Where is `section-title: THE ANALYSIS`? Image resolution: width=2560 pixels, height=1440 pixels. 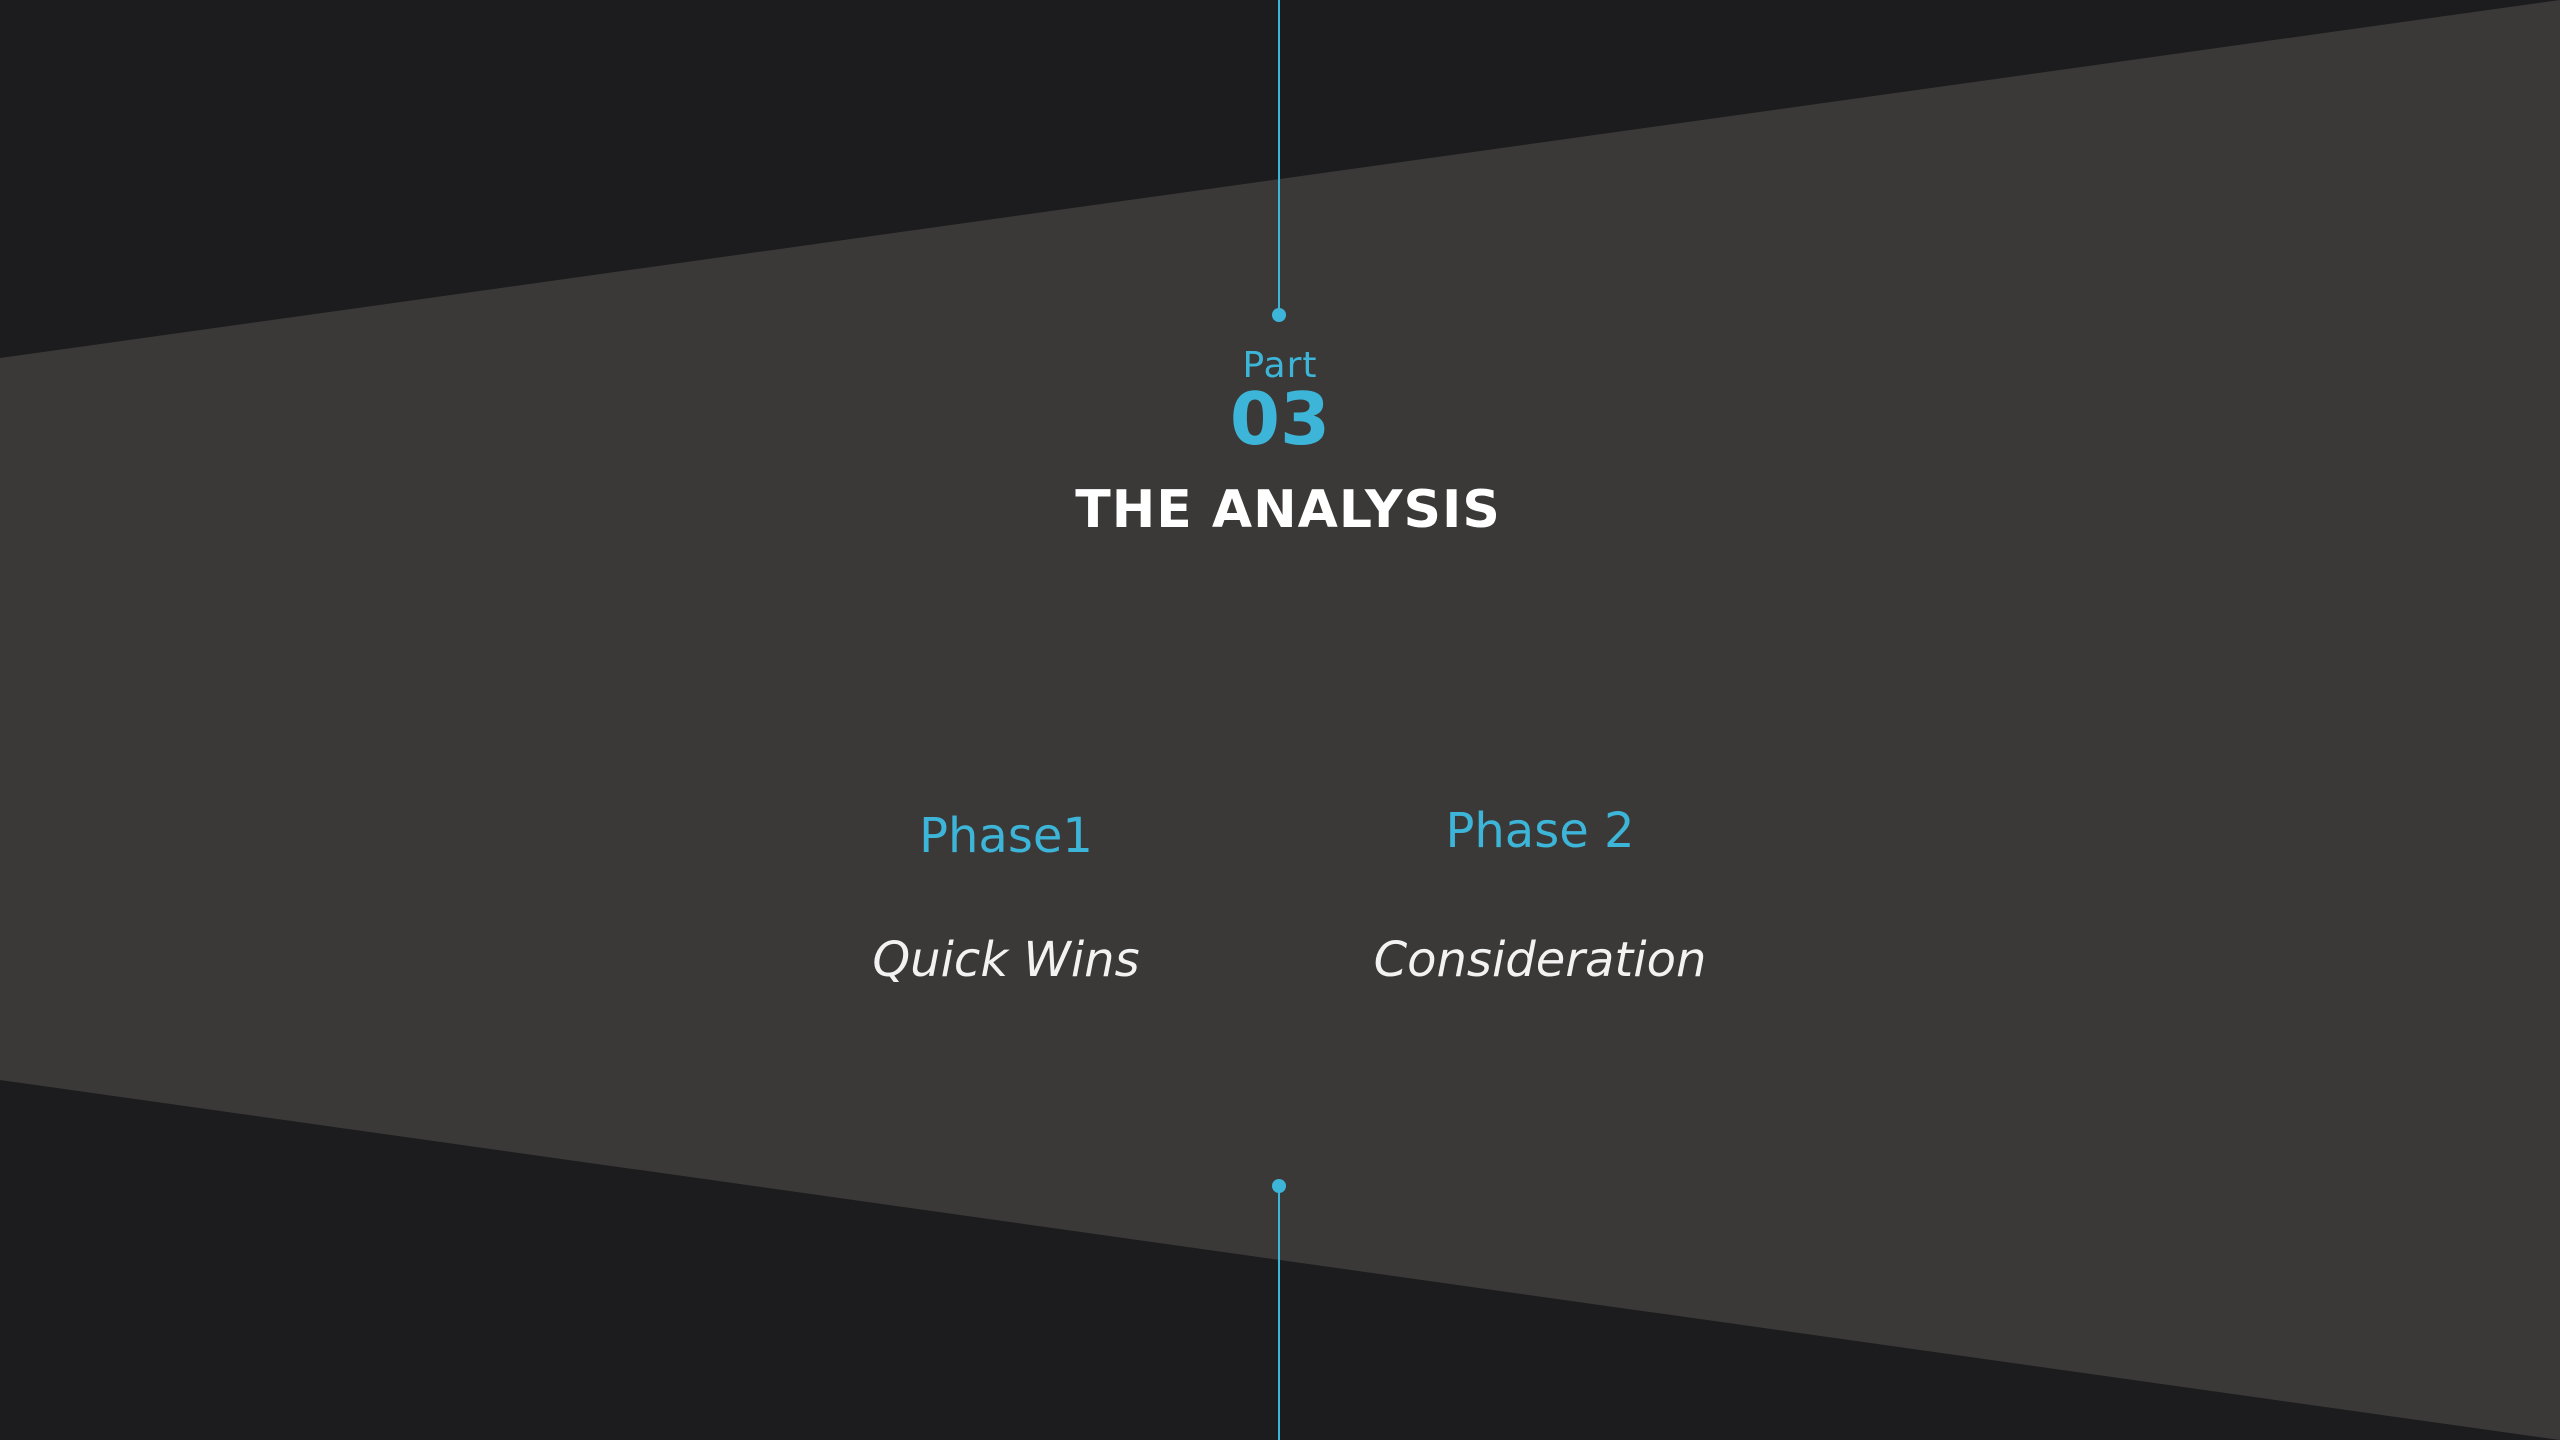 section-title: THE ANALYSIS is located at coordinates (1288, 510).